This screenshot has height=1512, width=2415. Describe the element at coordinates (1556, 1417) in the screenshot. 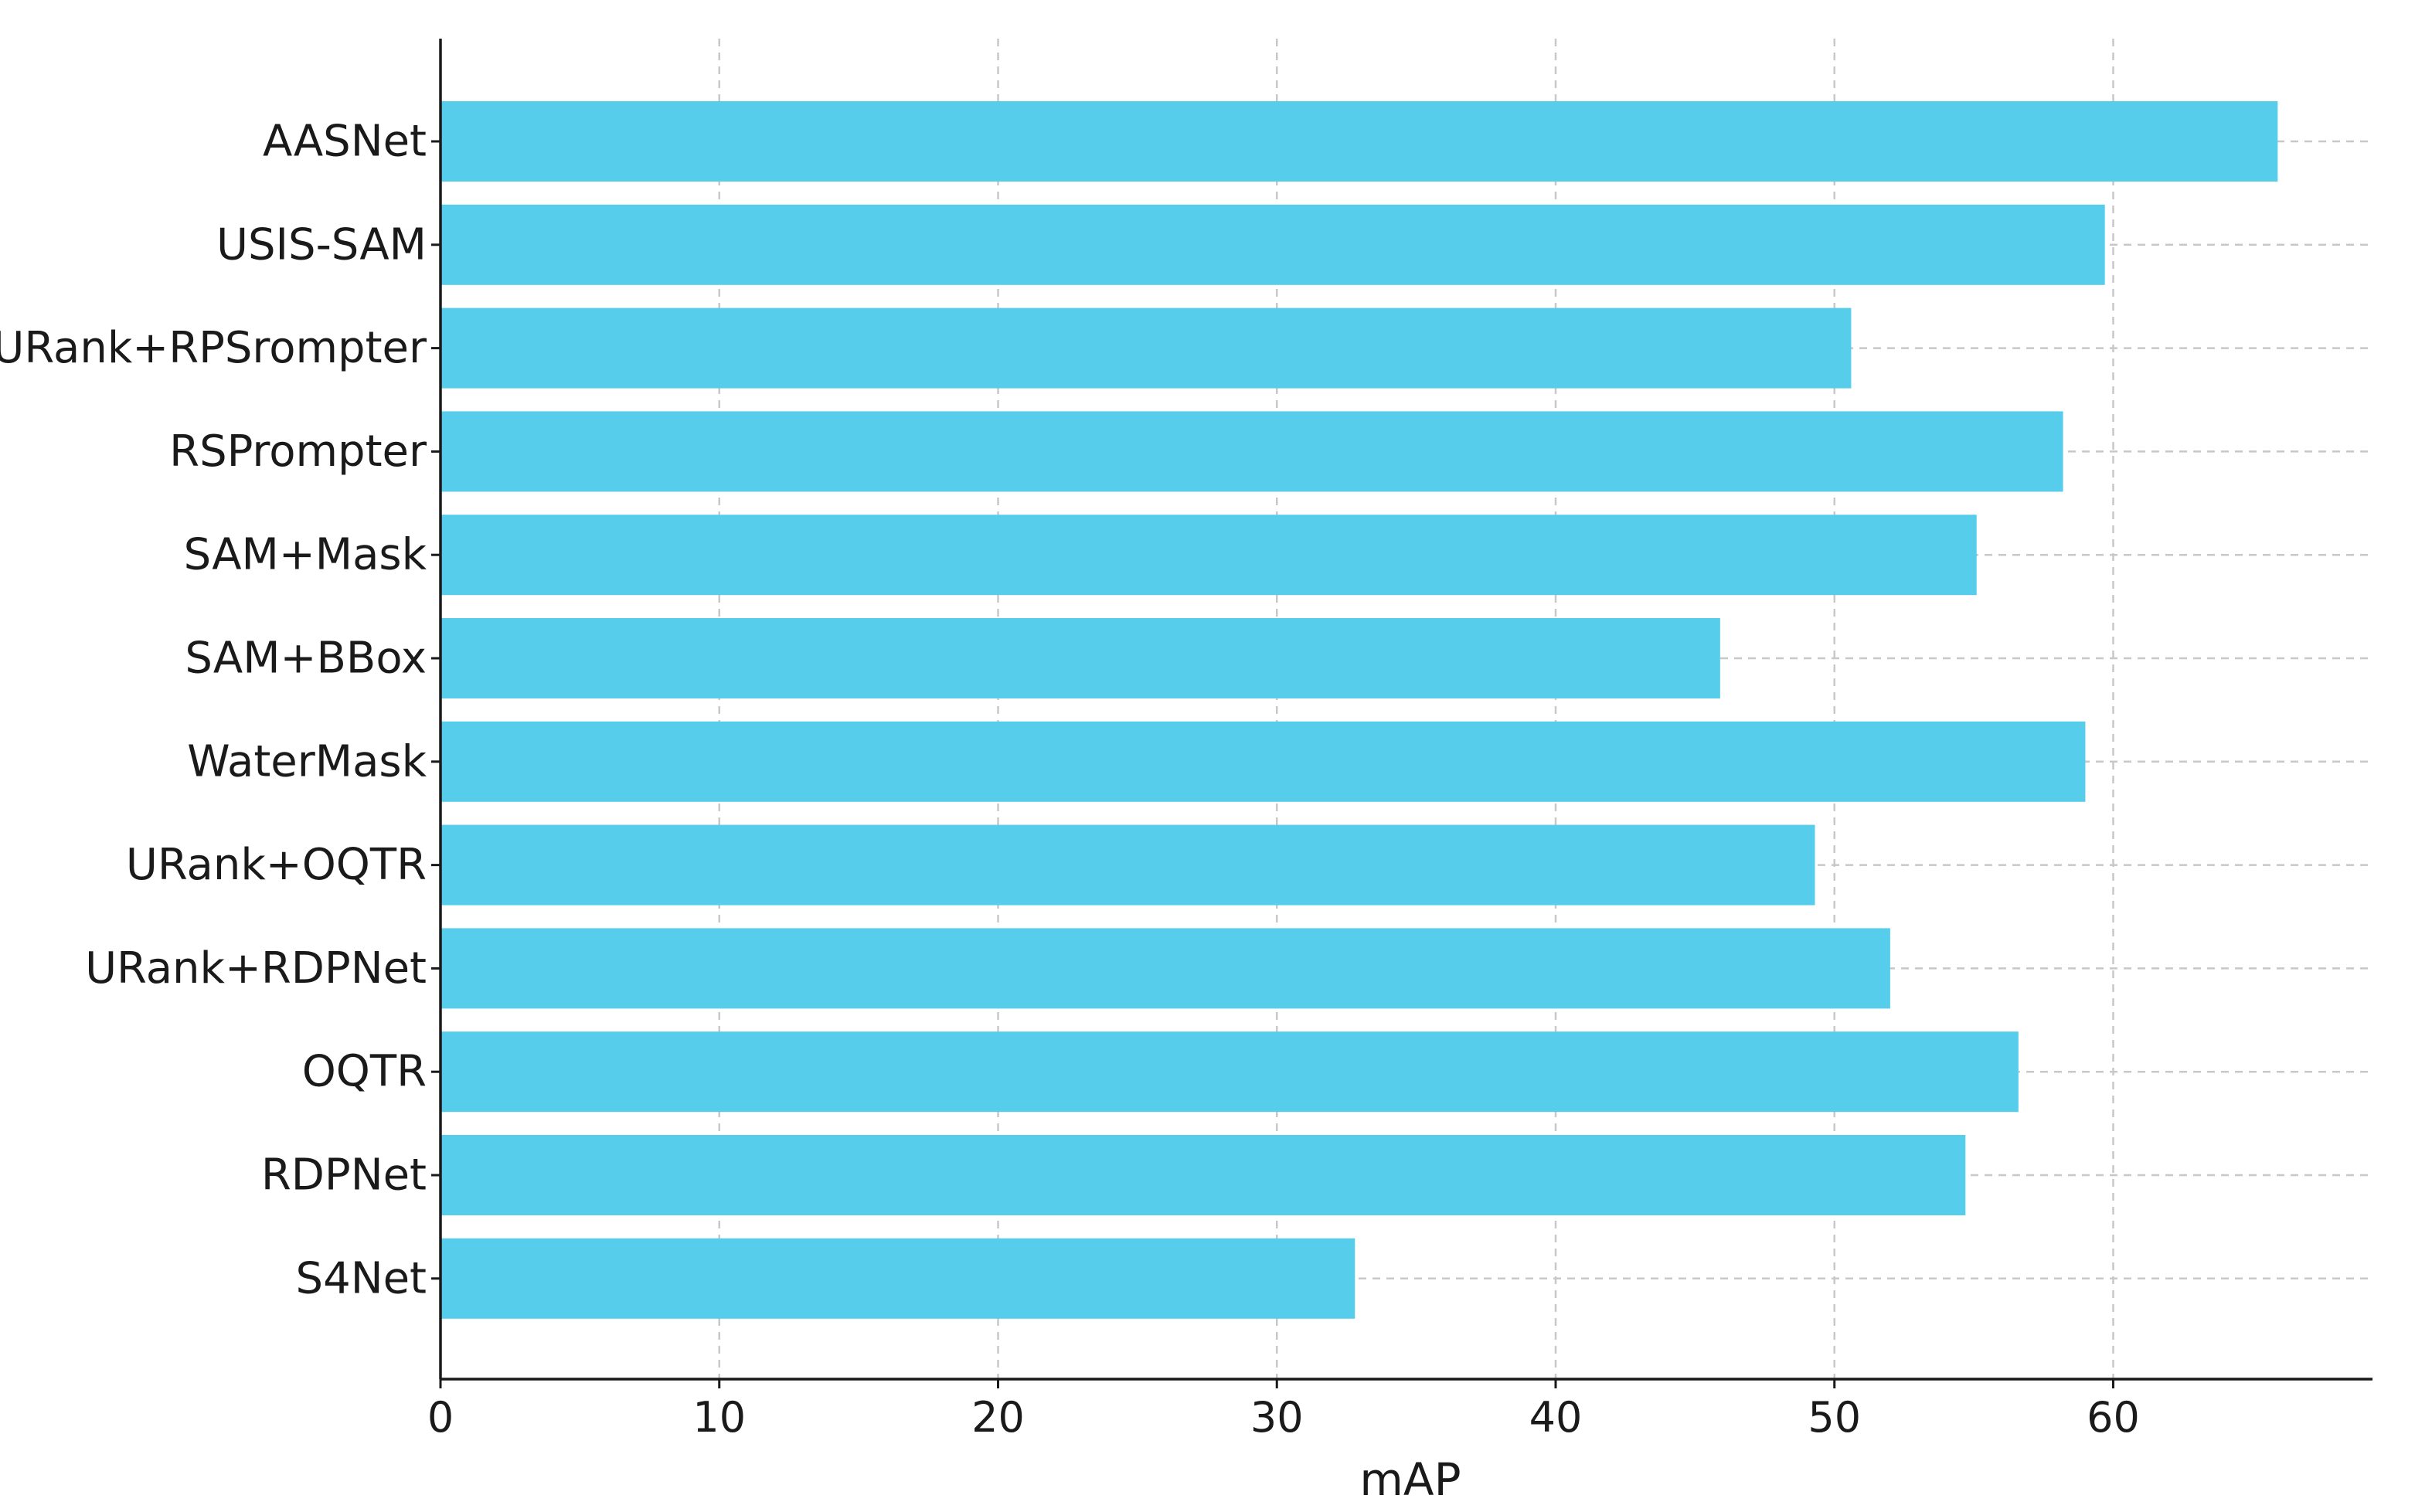

I see `x-tick-label: 40` at that location.